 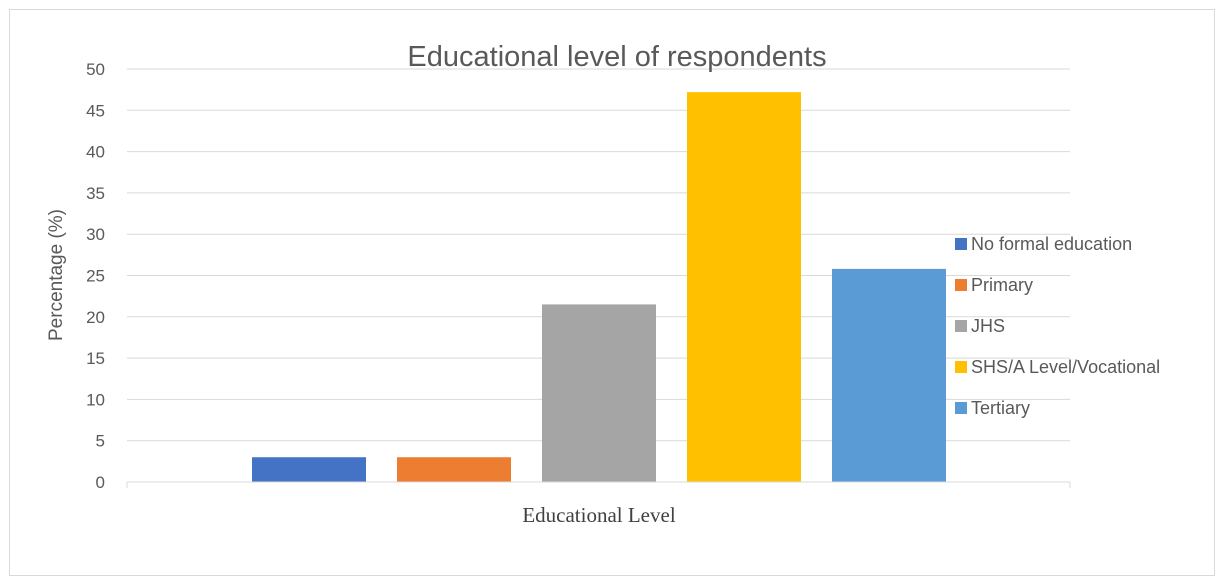 I want to click on bar-jhs, so click(x=599, y=393).